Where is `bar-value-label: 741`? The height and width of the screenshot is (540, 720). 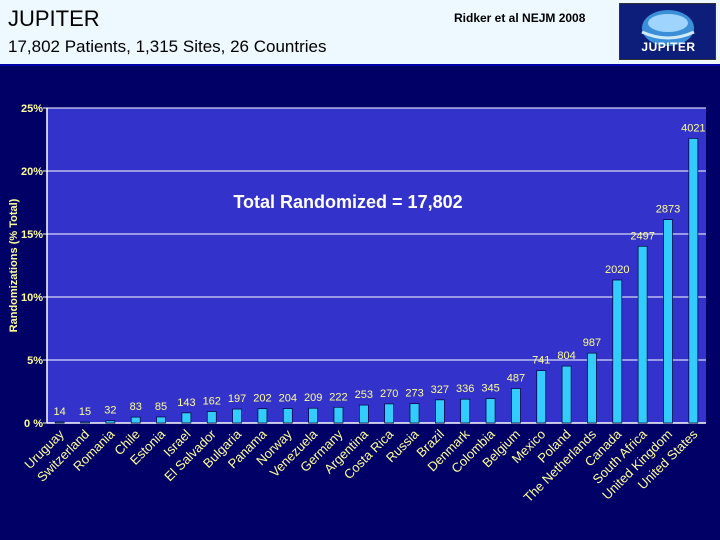
bar-value-label: 741 is located at coordinates (541, 361).